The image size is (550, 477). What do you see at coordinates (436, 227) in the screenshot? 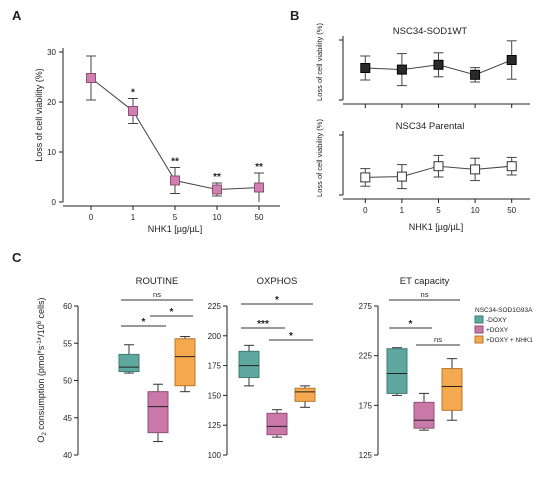
I see `panel-b-xlabel: NHK1 [µg/µL]` at bounding box center [436, 227].